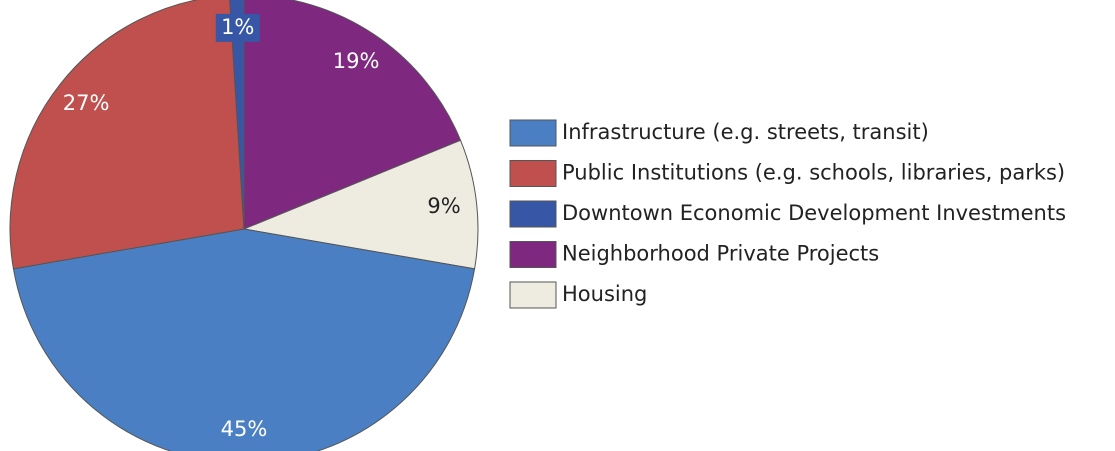 This screenshot has height=451, width=1115. What do you see at coordinates (443, 206) in the screenshot?
I see `data-label: 9%` at bounding box center [443, 206].